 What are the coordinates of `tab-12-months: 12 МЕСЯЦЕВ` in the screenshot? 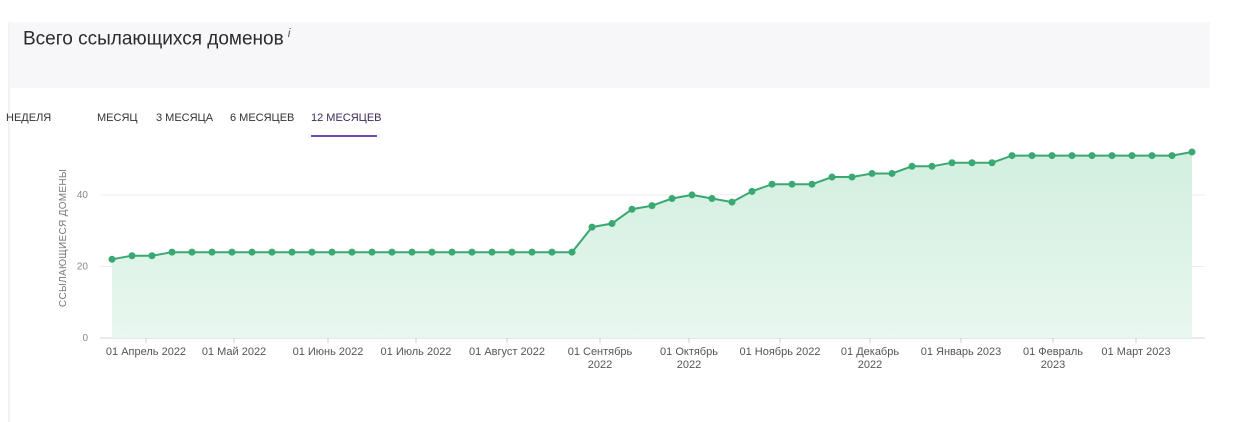 It's located at (346, 118).